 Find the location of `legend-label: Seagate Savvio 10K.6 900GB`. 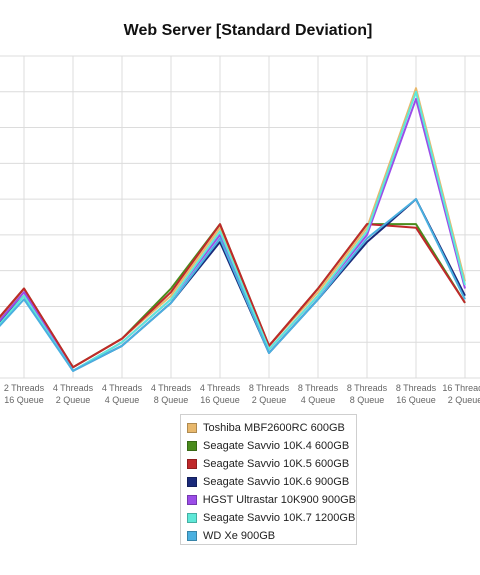

legend-label: Seagate Savvio 10K.6 900GB is located at coordinates (276, 482).